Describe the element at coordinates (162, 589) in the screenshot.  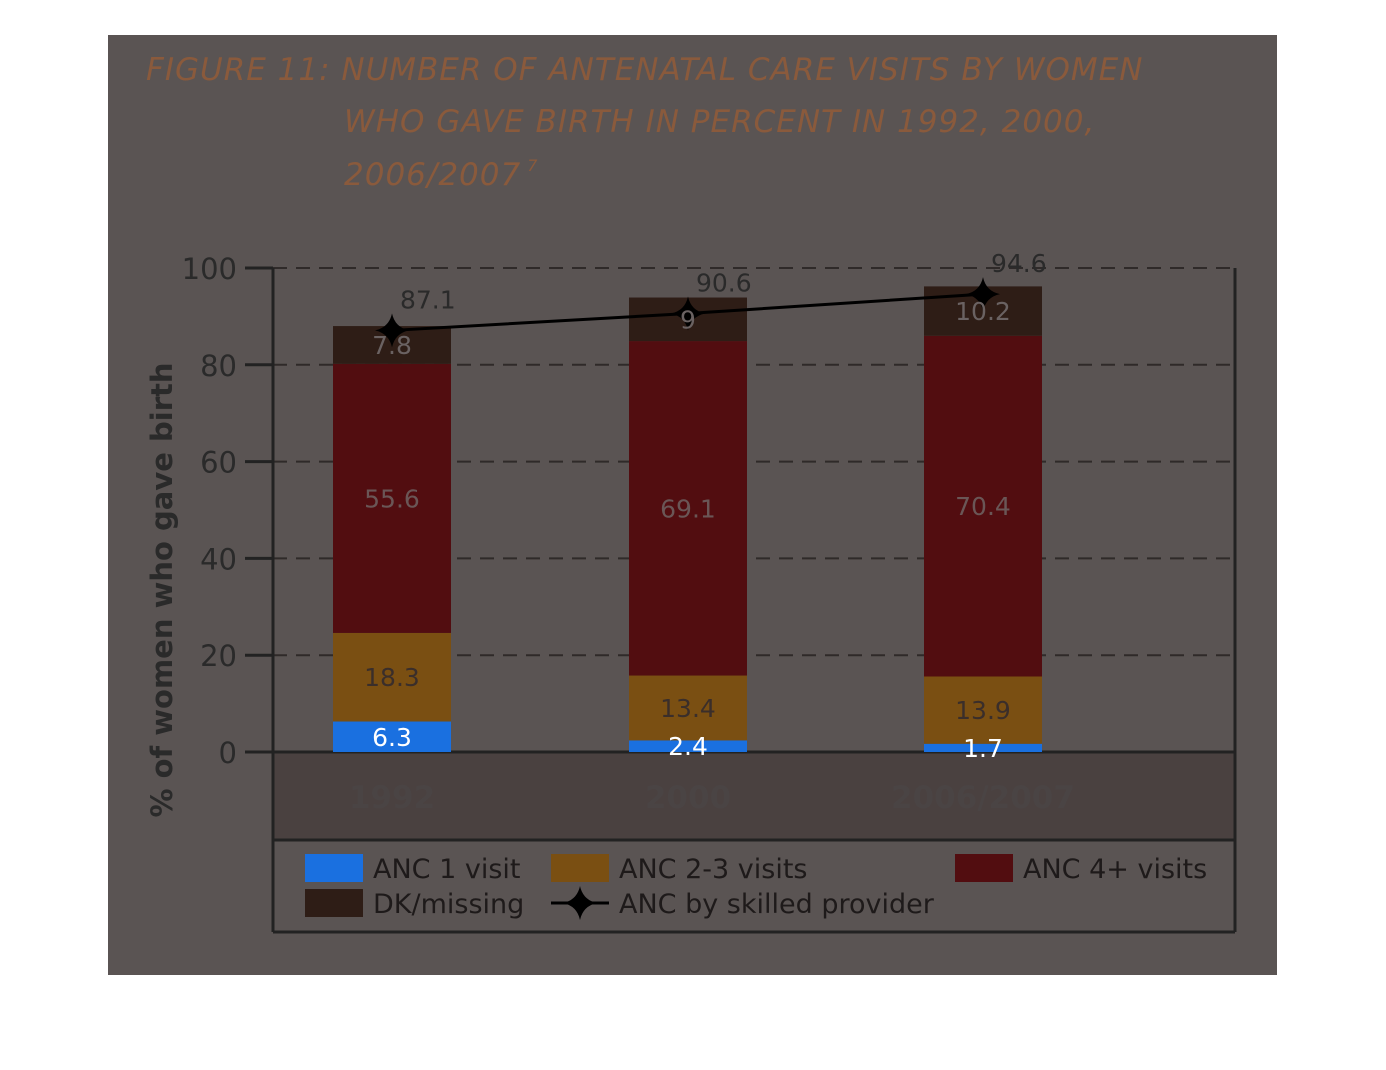
I see `y-axis-label: % of women who gave birth` at that location.